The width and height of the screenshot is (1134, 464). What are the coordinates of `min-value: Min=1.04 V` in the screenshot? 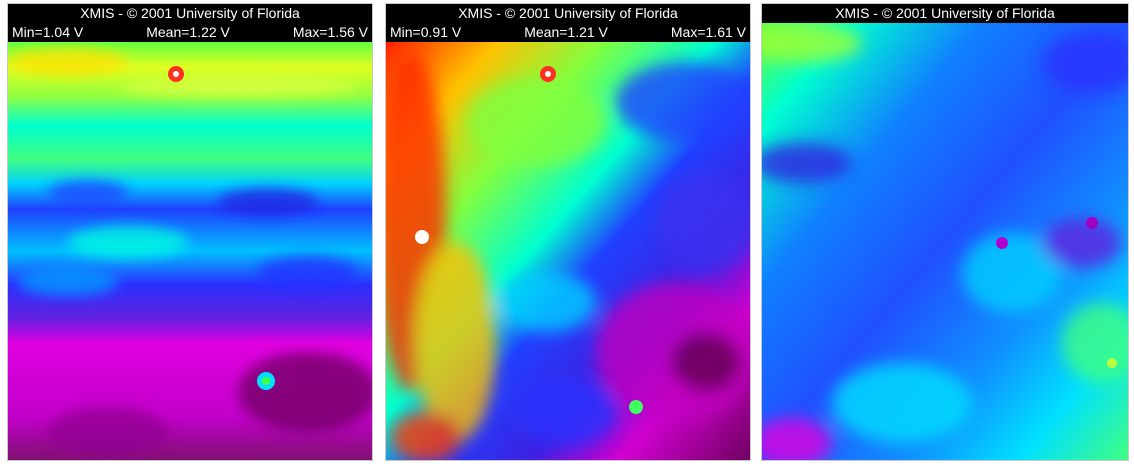 It's located at (48, 32).